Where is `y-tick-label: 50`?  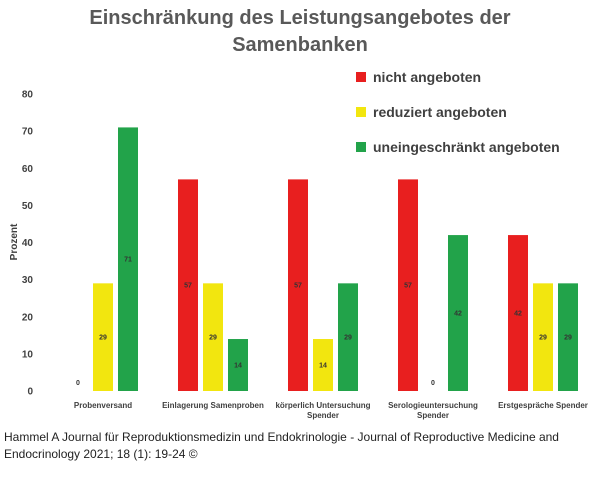
y-tick-label: 50 is located at coordinates (28, 206).